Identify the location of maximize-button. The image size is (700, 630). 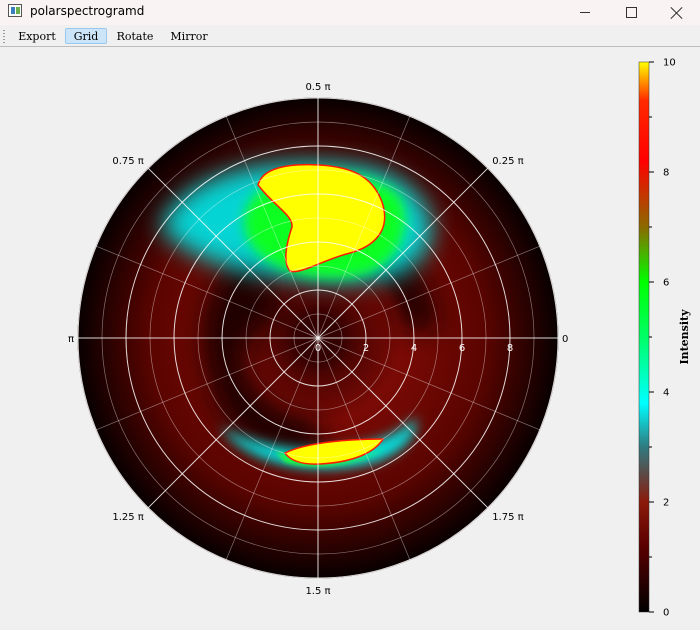
(631, 12).